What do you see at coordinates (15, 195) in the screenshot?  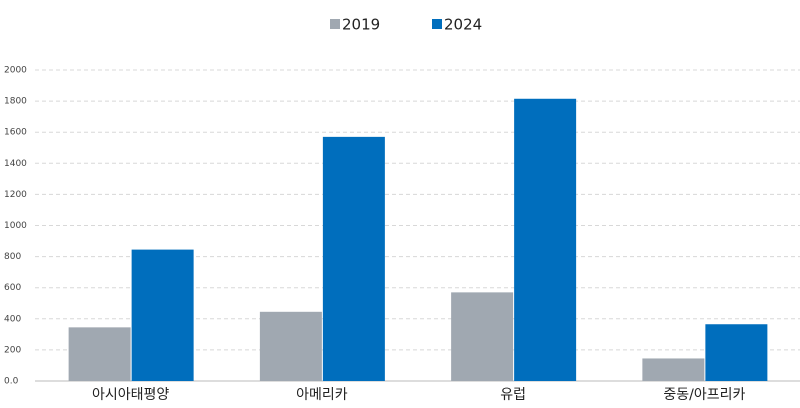 I see `y-tick-label: 1200` at bounding box center [15, 195].